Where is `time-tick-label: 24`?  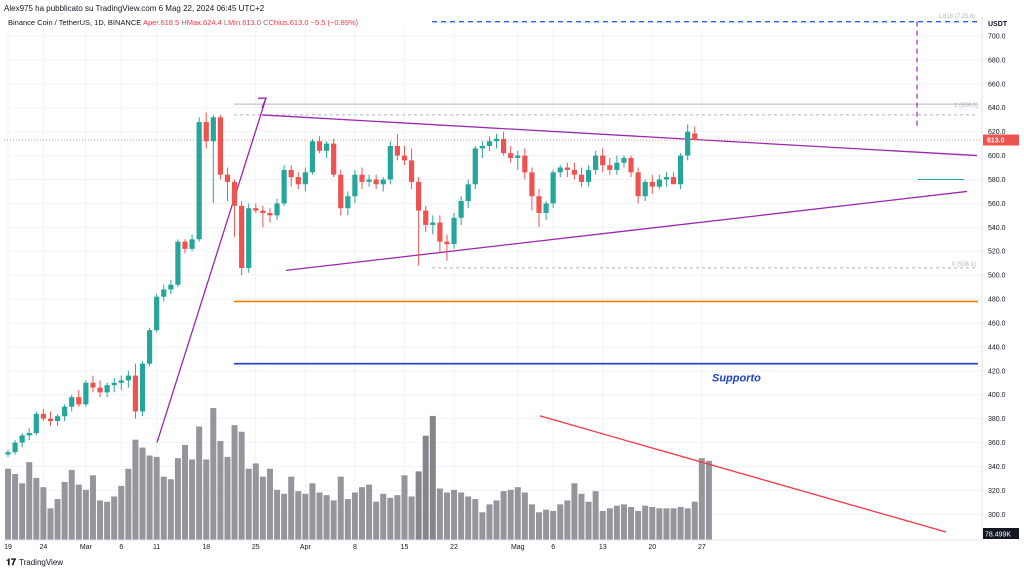 time-tick-label: 24 is located at coordinates (44, 547).